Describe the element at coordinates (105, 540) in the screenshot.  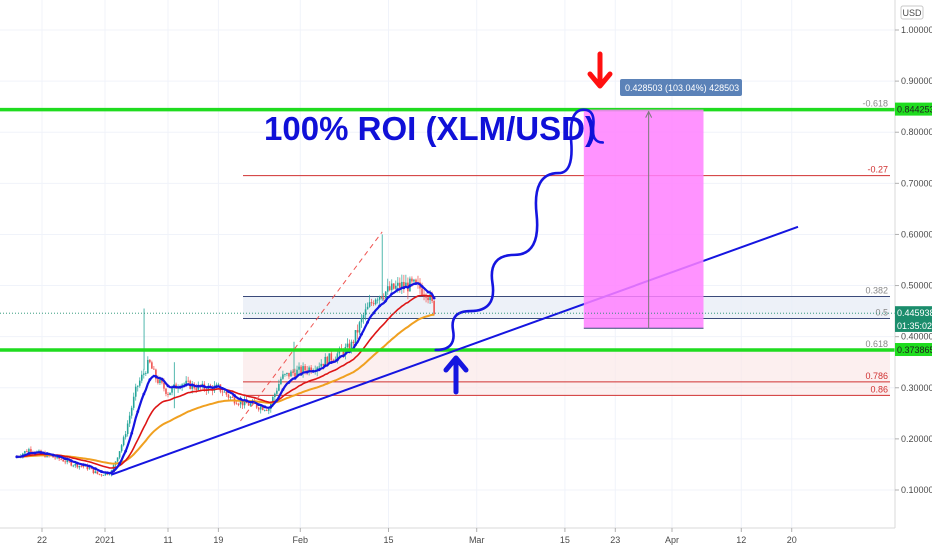
I see `x-tick-label: 2021` at that location.